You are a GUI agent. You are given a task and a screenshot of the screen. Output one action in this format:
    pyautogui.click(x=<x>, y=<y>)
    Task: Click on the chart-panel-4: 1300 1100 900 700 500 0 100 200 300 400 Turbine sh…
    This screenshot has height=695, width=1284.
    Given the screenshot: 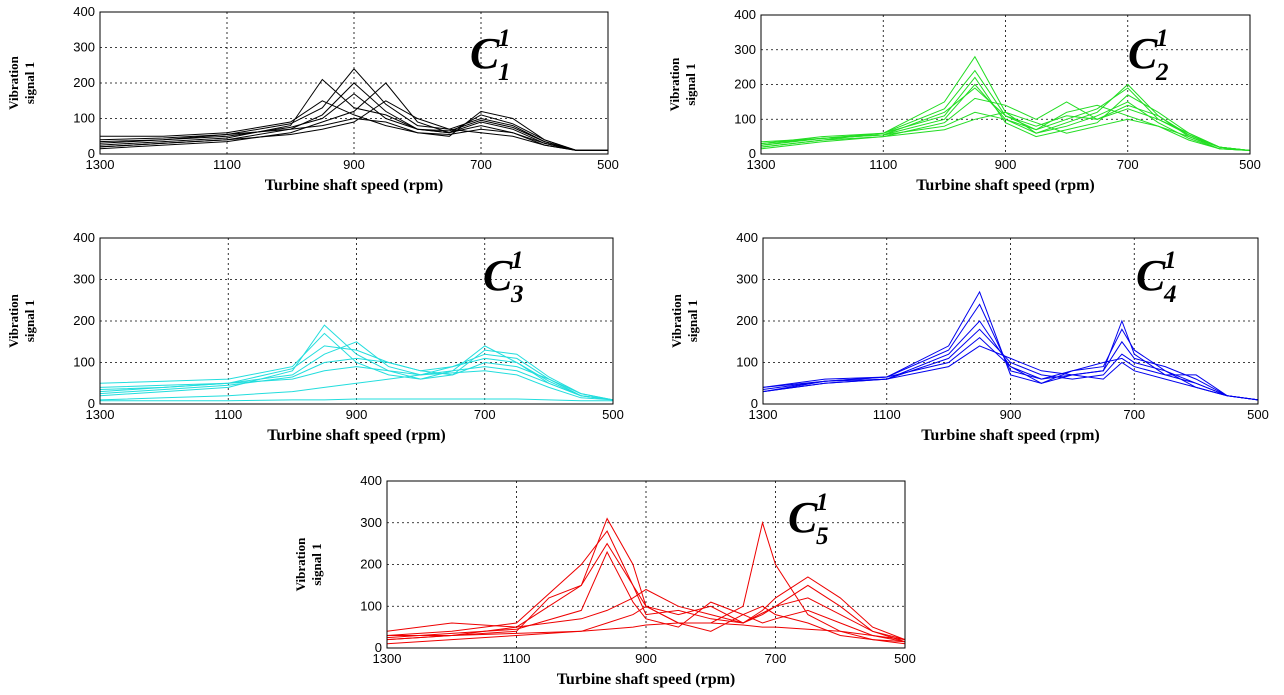 What is the action you would take?
    pyautogui.click(x=969, y=337)
    